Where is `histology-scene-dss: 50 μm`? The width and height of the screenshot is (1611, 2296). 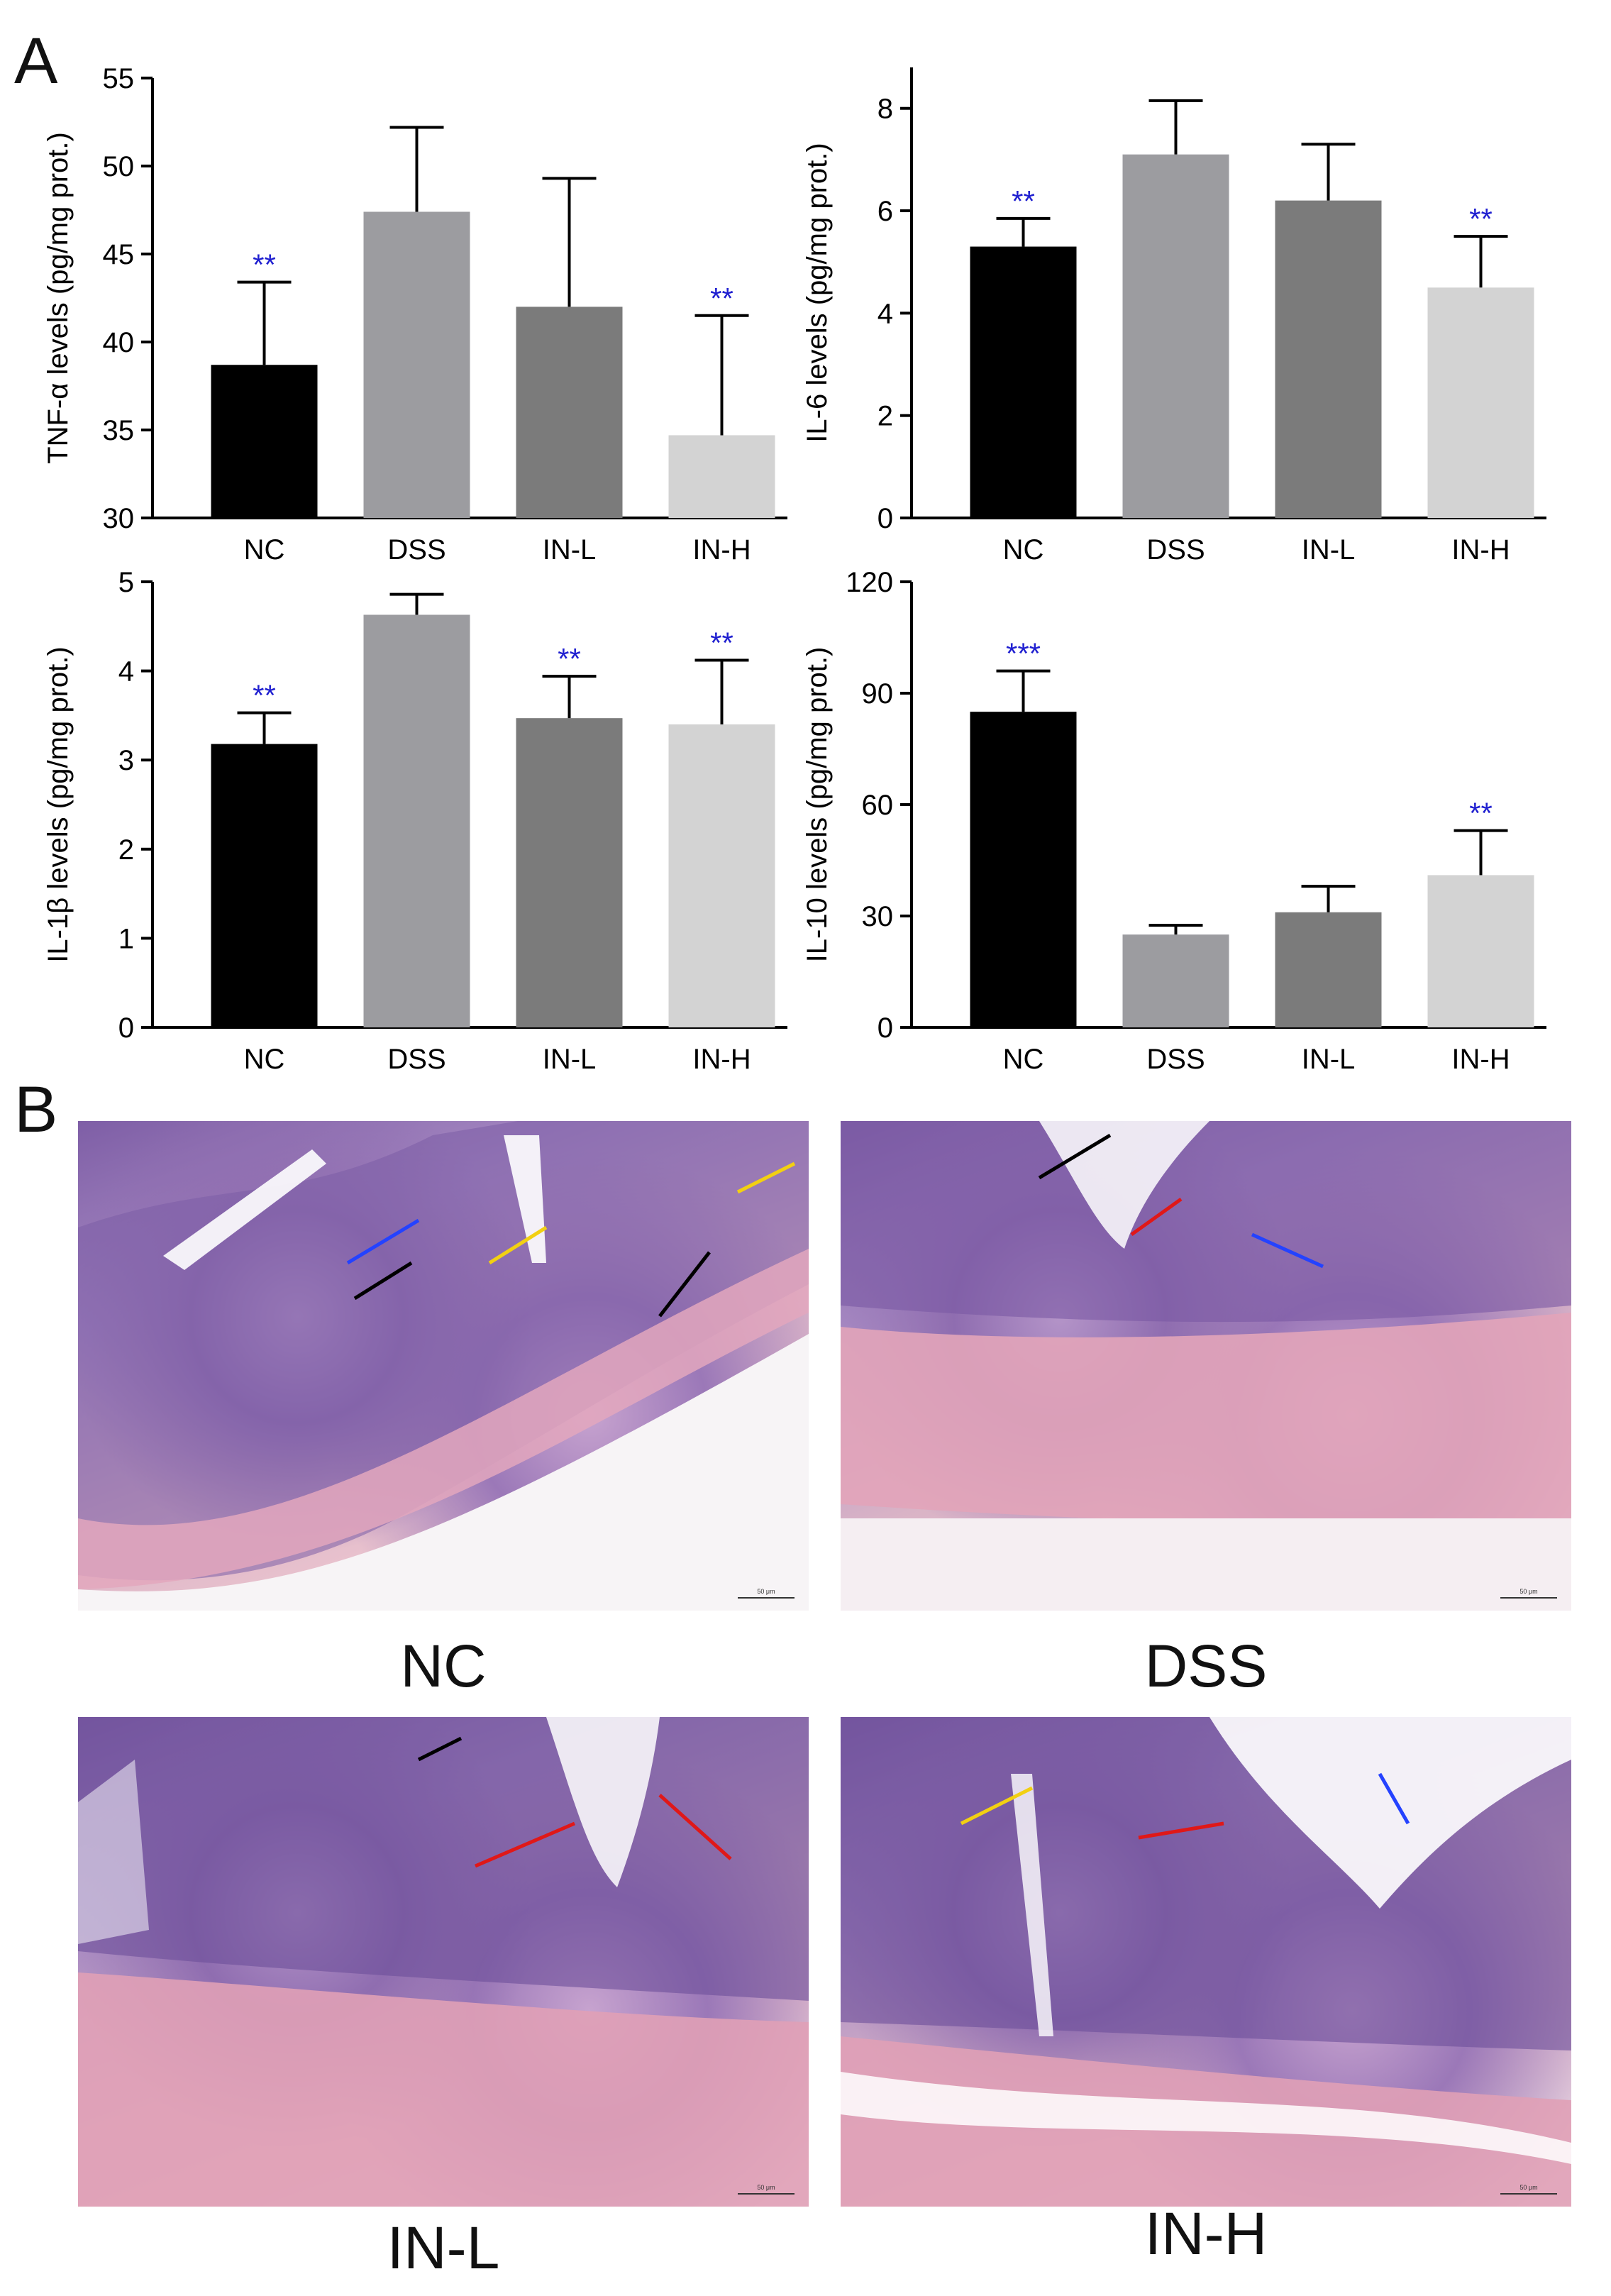 histology-scene-dss: 50 μm is located at coordinates (1206, 1366).